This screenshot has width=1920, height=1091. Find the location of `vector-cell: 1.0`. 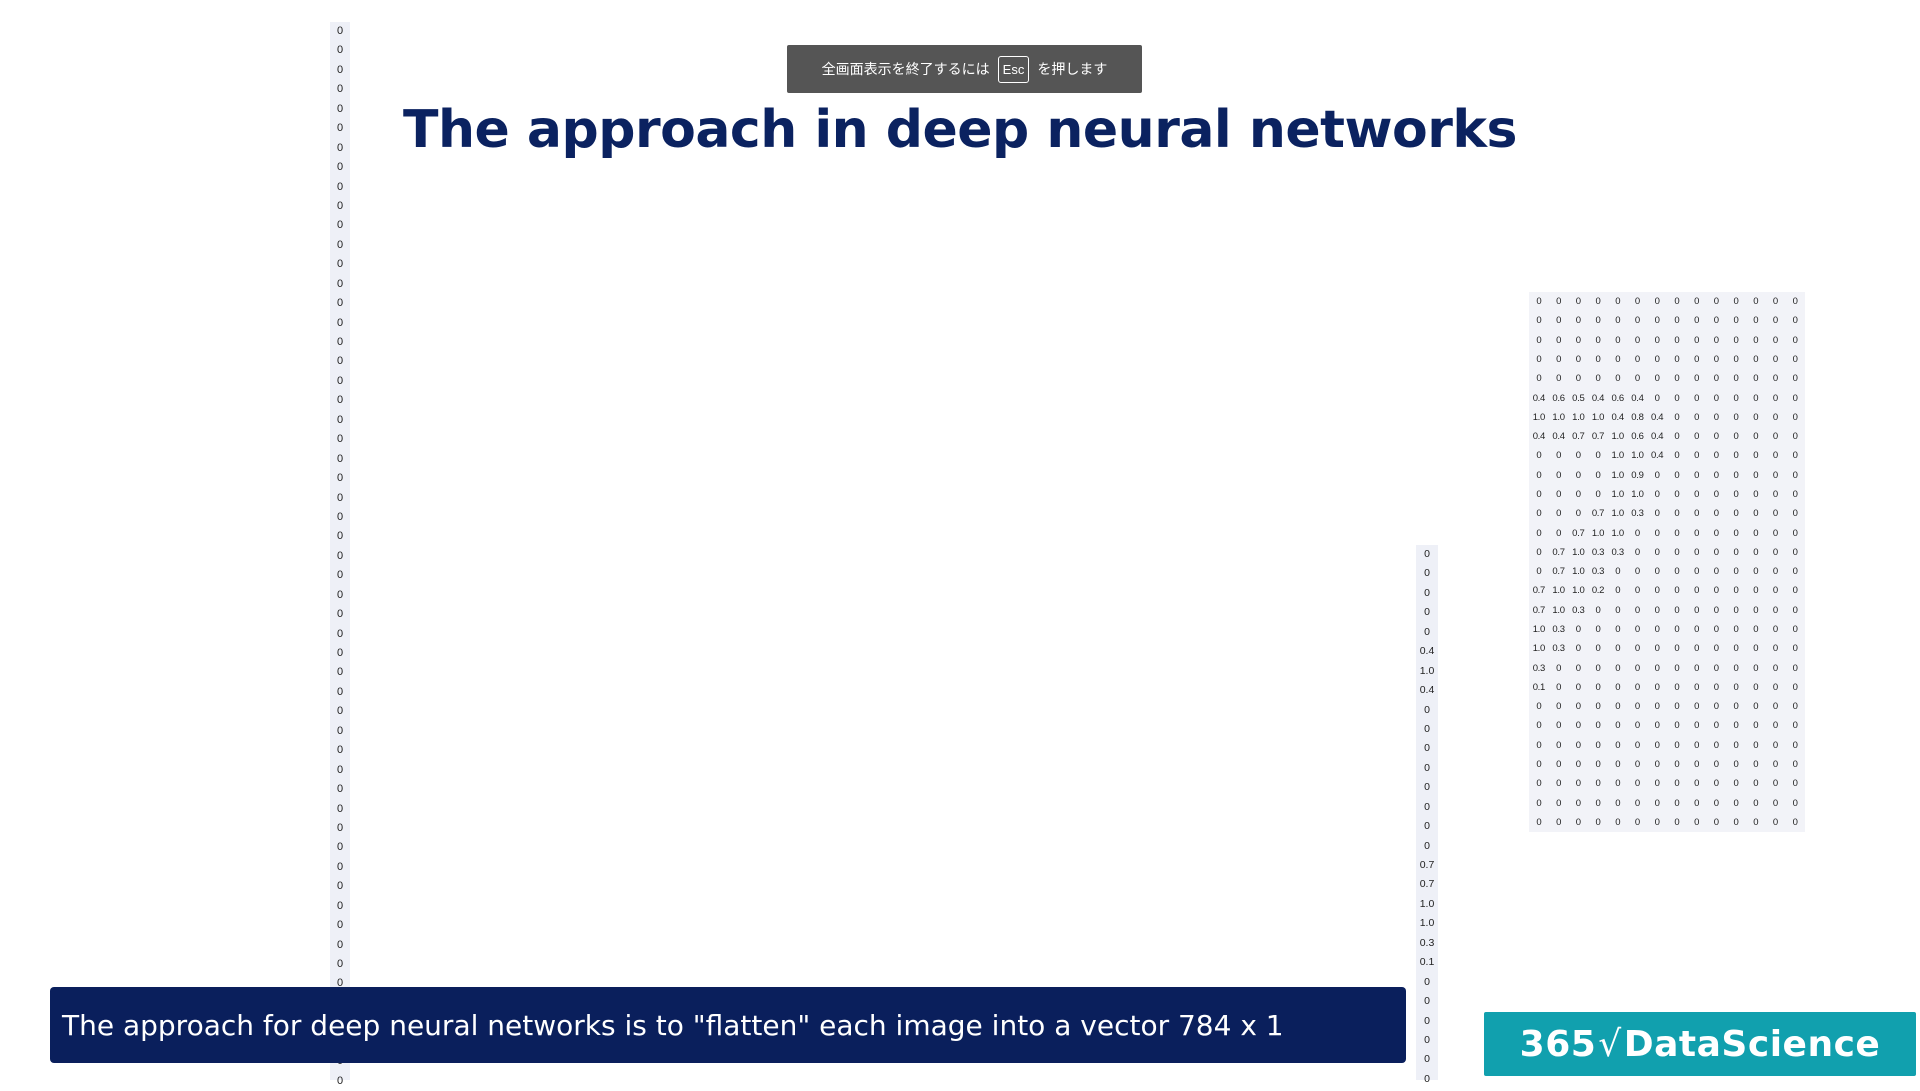

vector-cell: 1.0 is located at coordinates (1427, 670).